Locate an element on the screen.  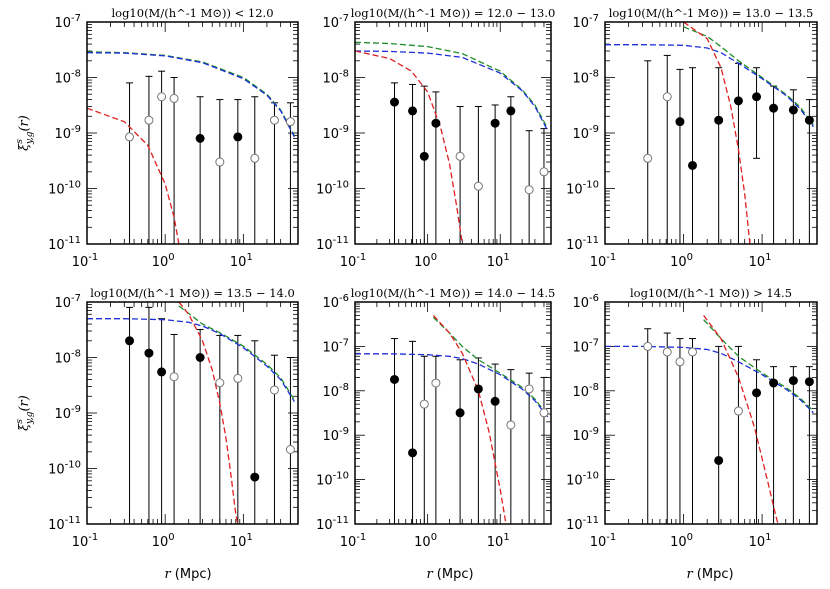
panel-title: log10(M/(h^-1 M⊙)) = 13.5 − 14.0 is located at coordinates (192, 293).